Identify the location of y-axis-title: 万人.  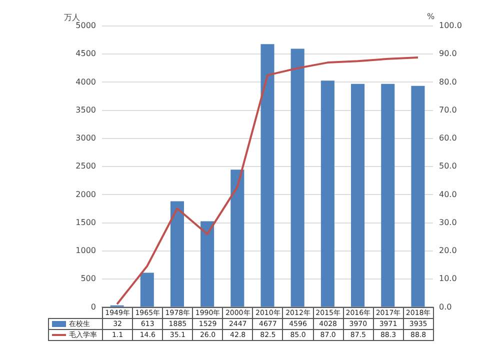
(72, 17).